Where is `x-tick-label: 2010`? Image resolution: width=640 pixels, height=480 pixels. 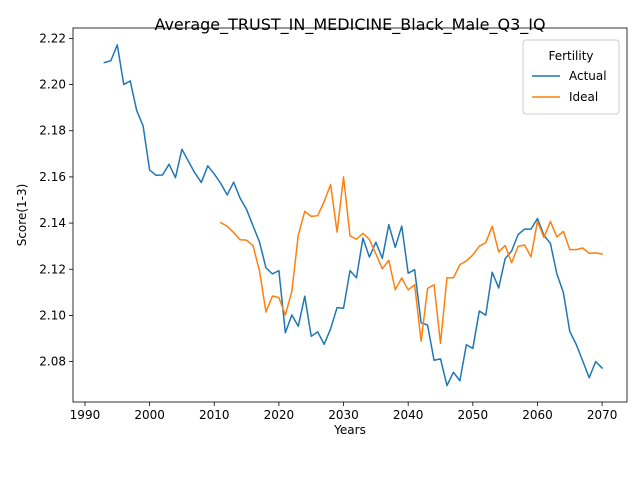
x-tick-label: 2010 is located at coordinates (214, 415).